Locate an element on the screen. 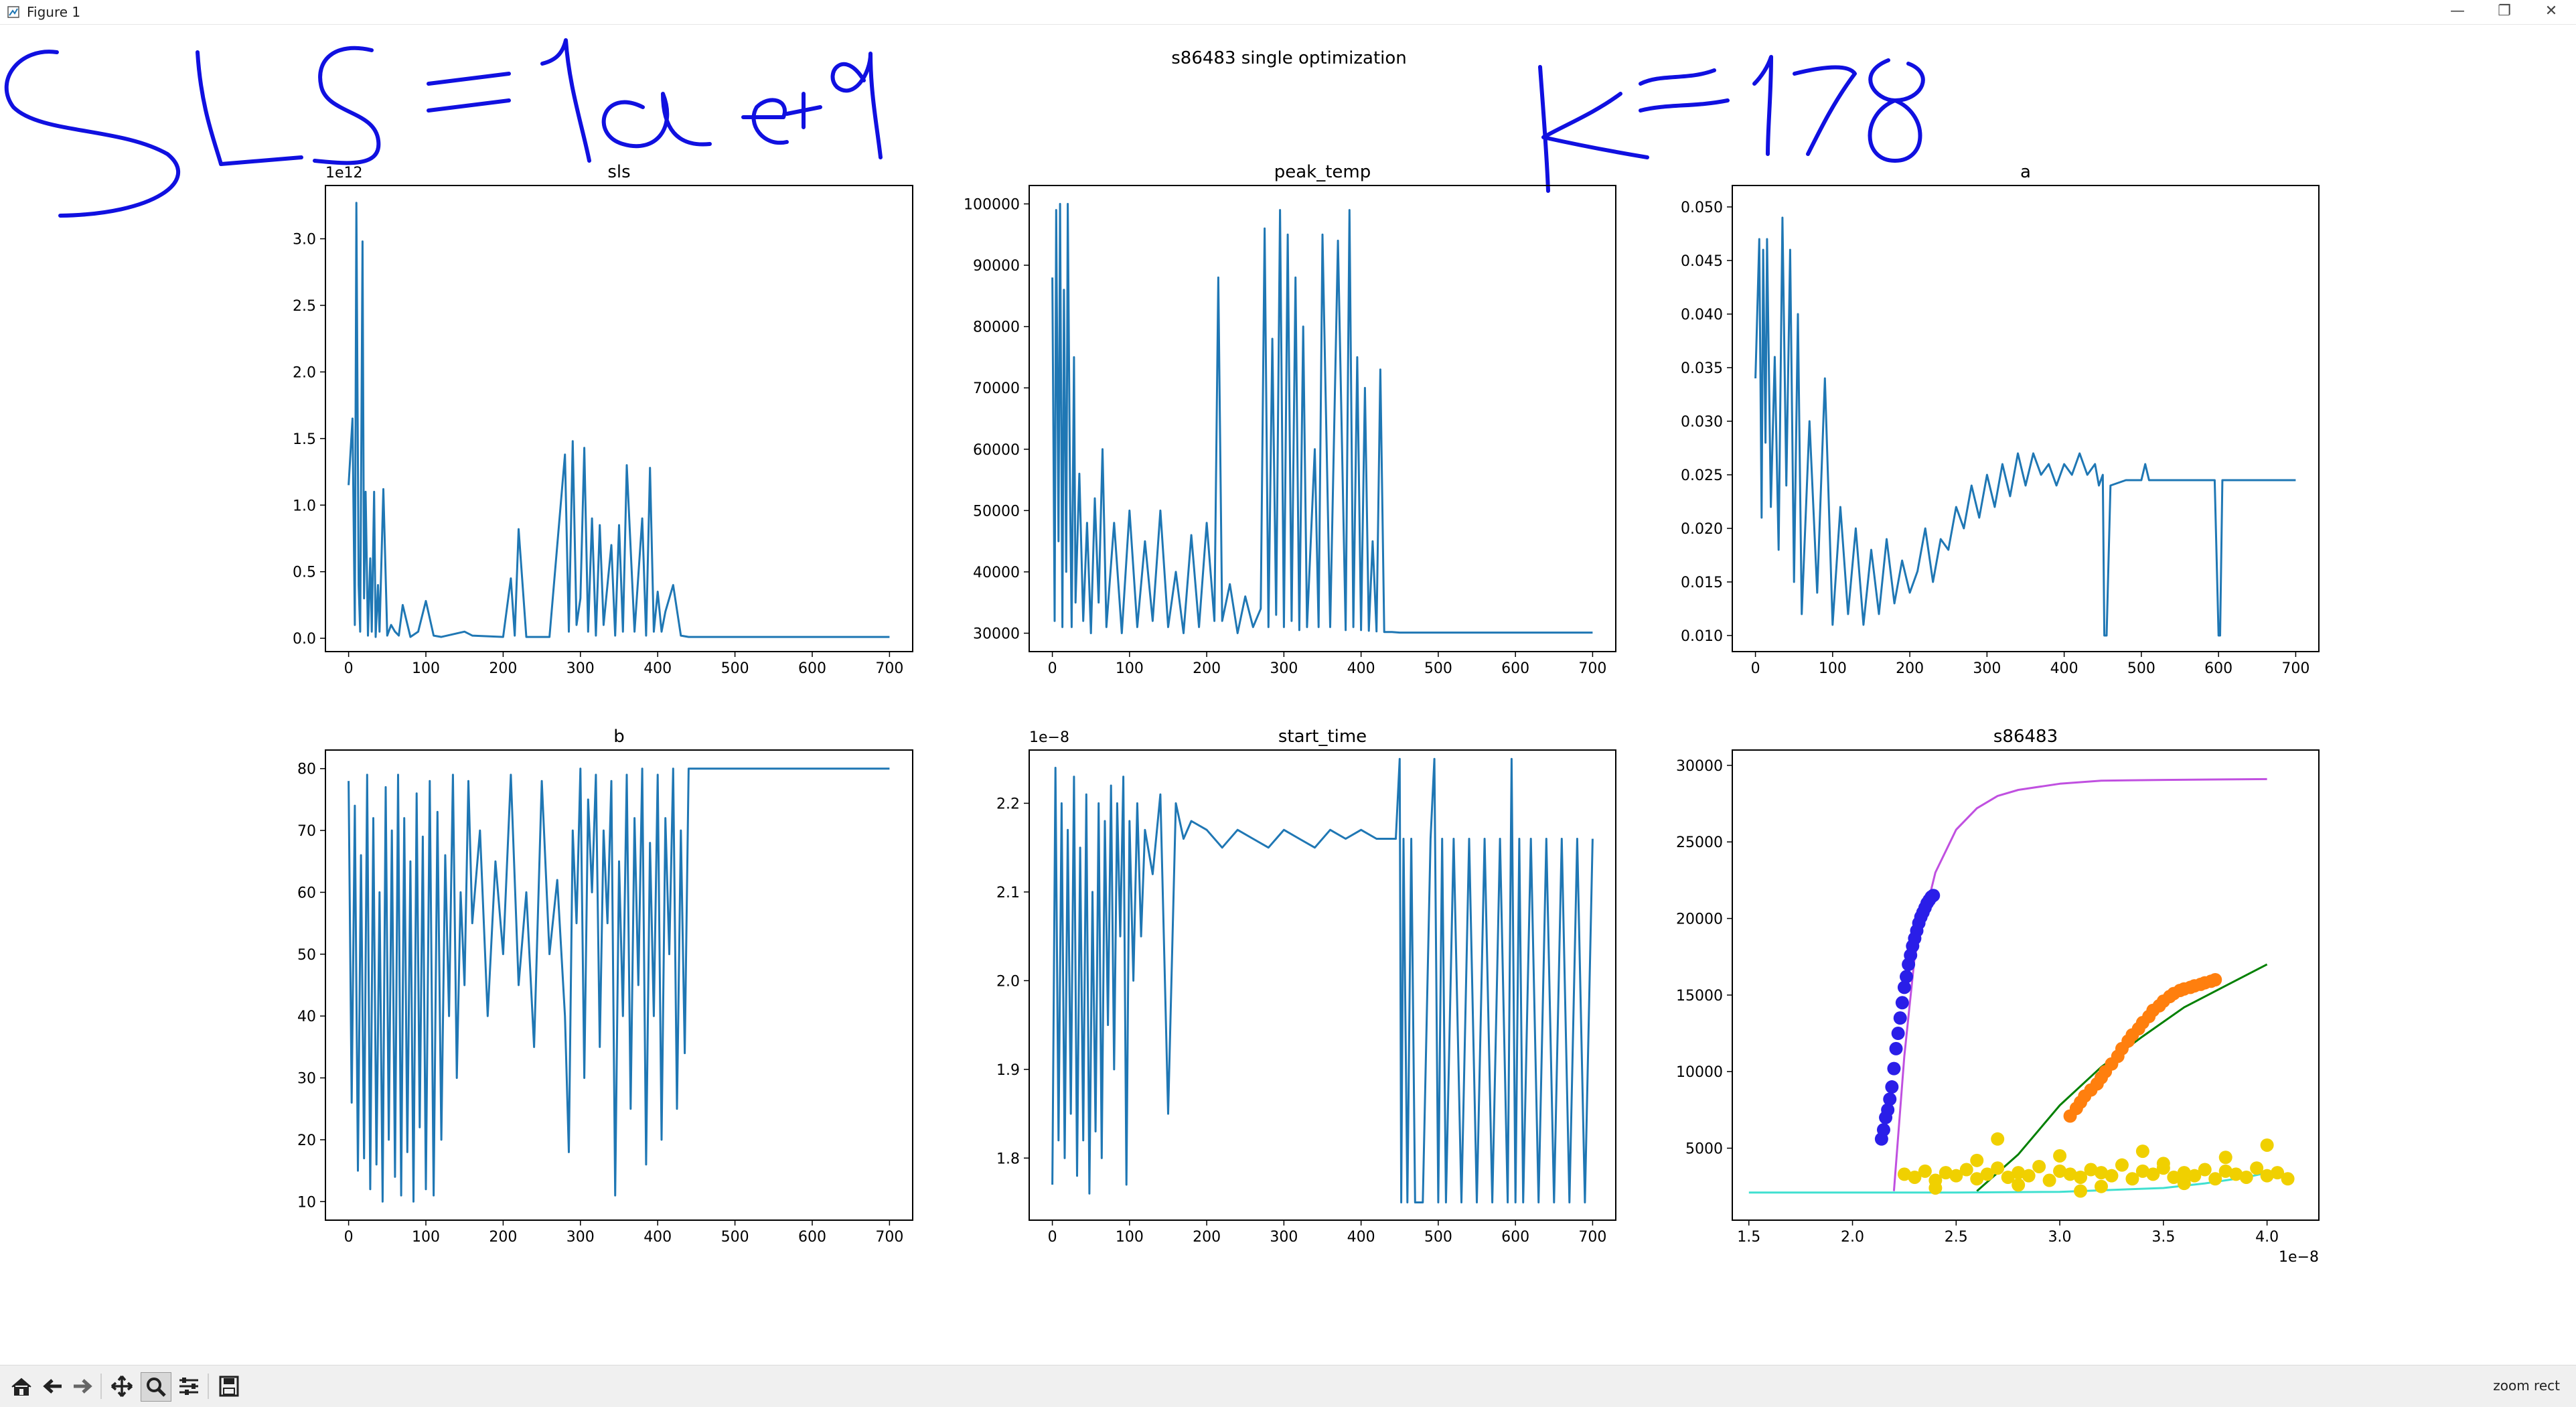  y-tick-label: 15000 is located at coordinates (1700, 996).